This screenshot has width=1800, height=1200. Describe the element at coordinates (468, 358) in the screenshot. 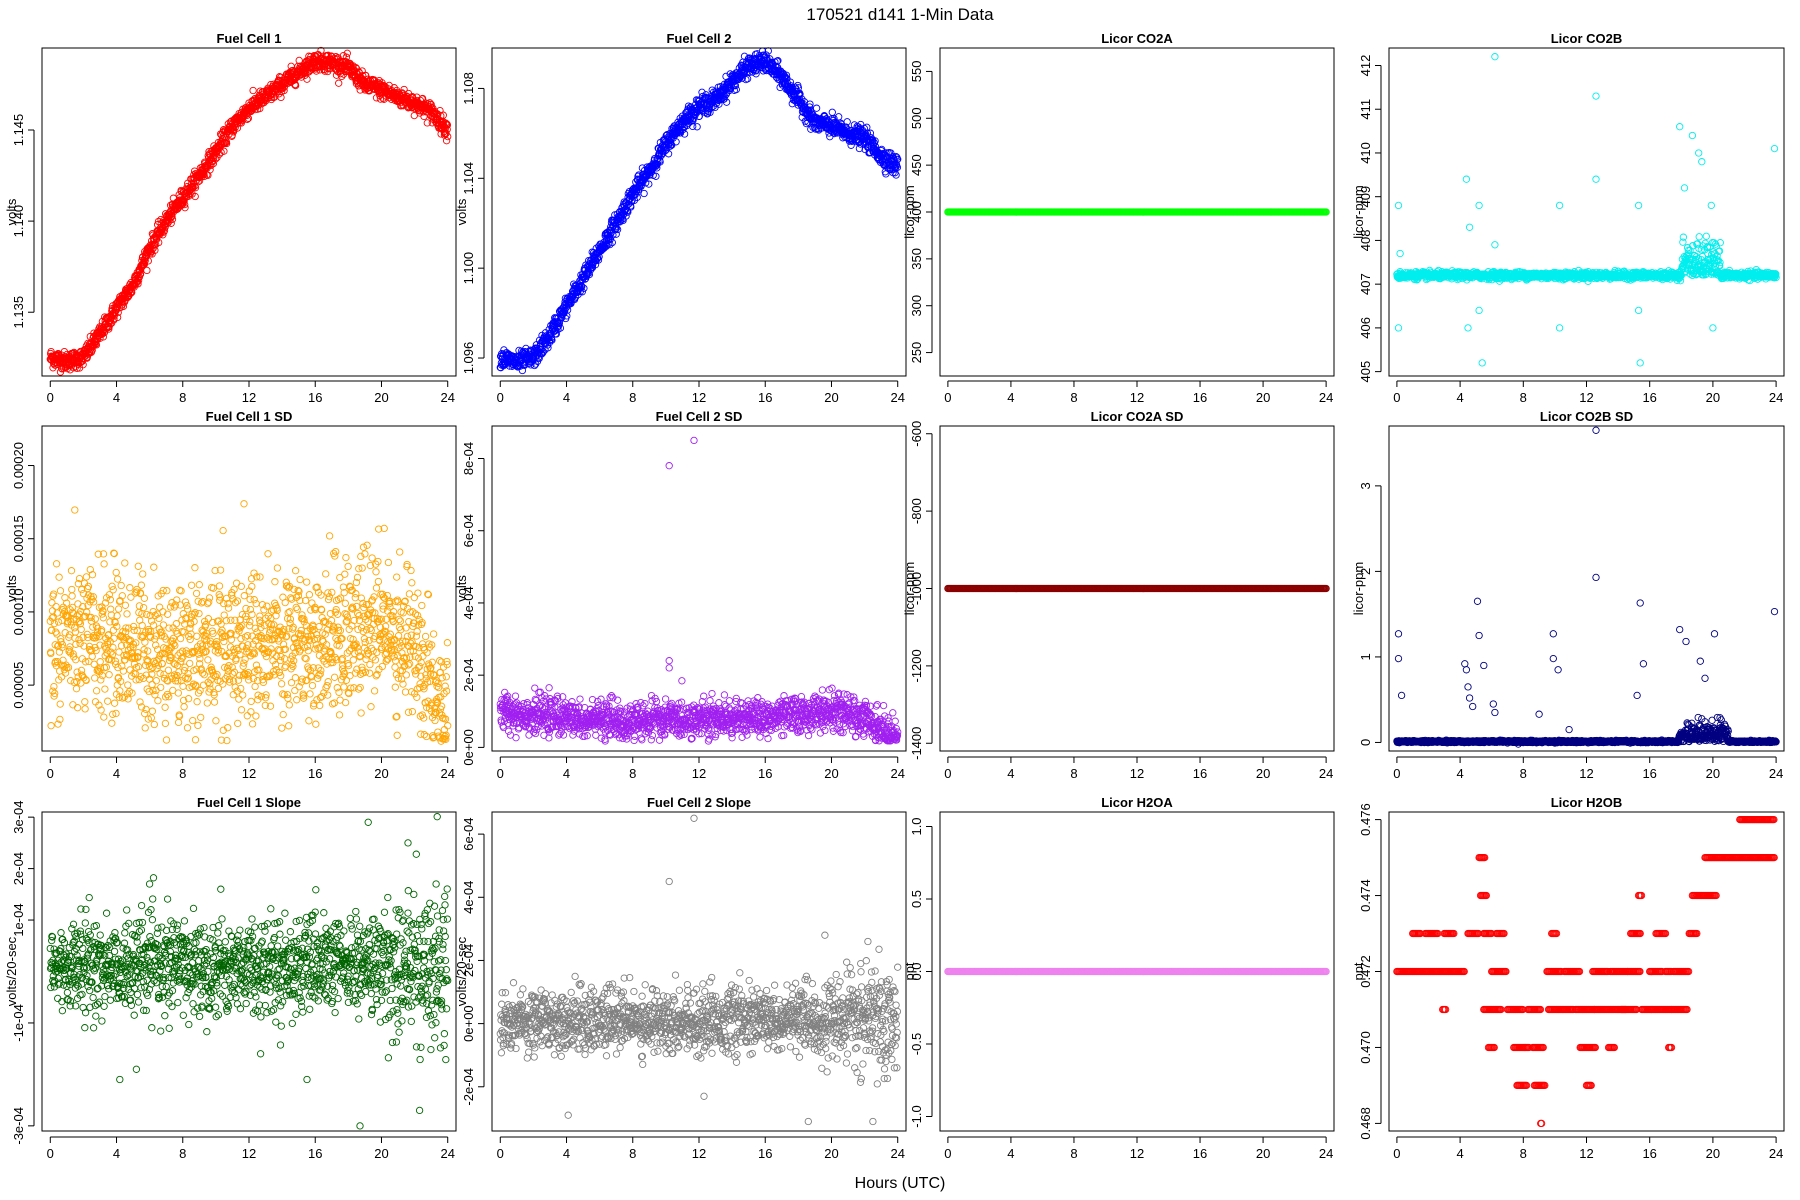

I see `y-tick-label: 1.096` at that location.